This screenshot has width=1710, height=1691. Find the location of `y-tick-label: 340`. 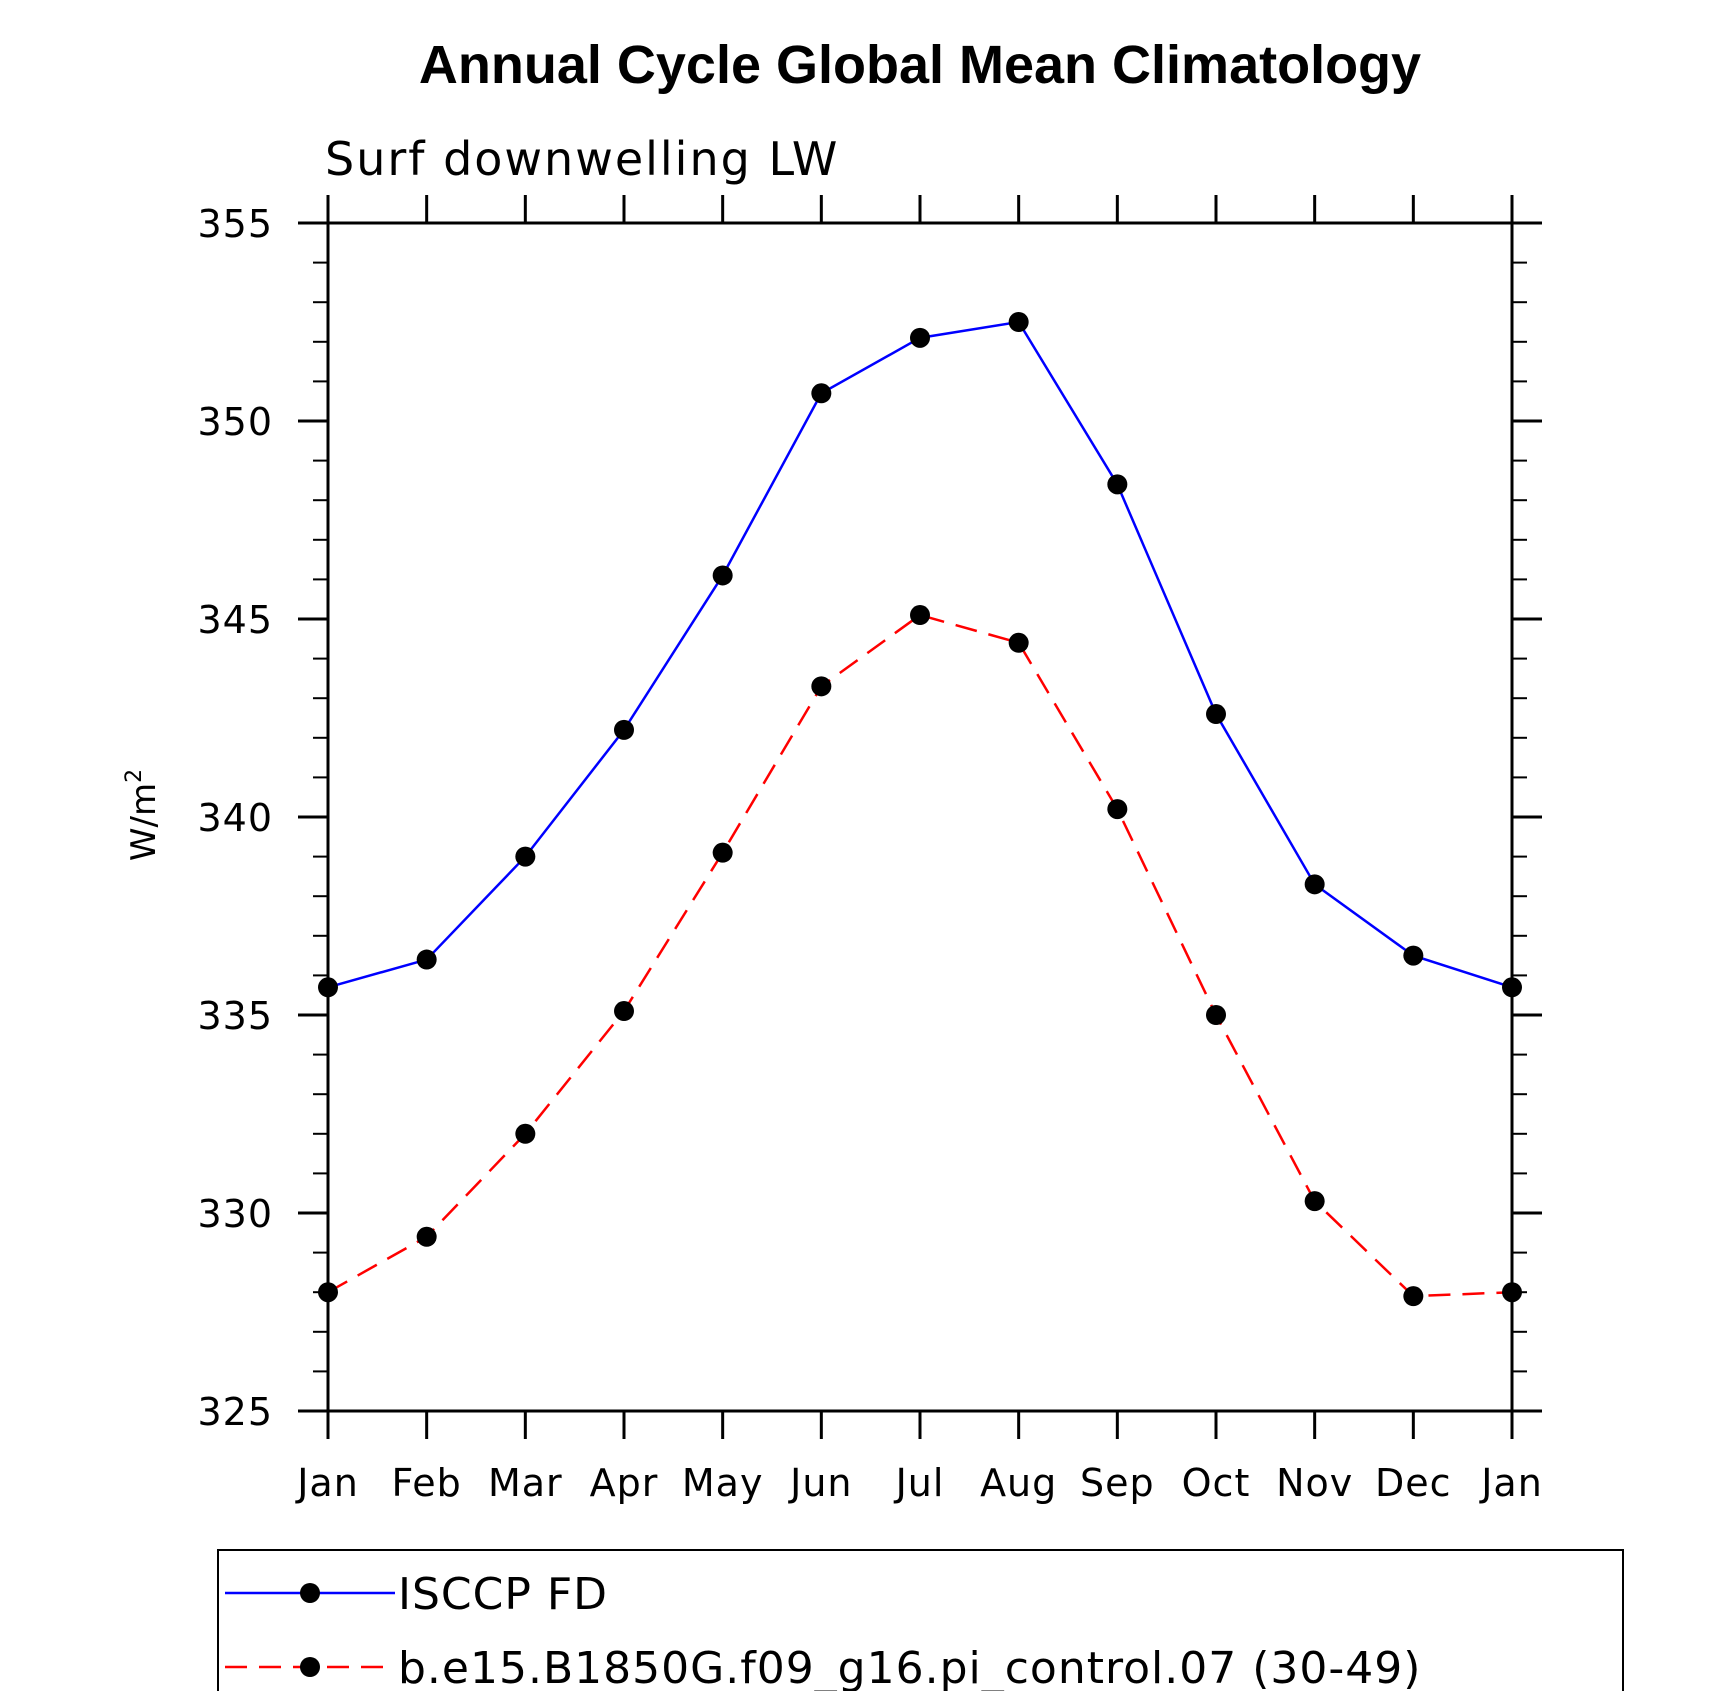

y-tick-label: 340 is located at coordinates (235, 818).